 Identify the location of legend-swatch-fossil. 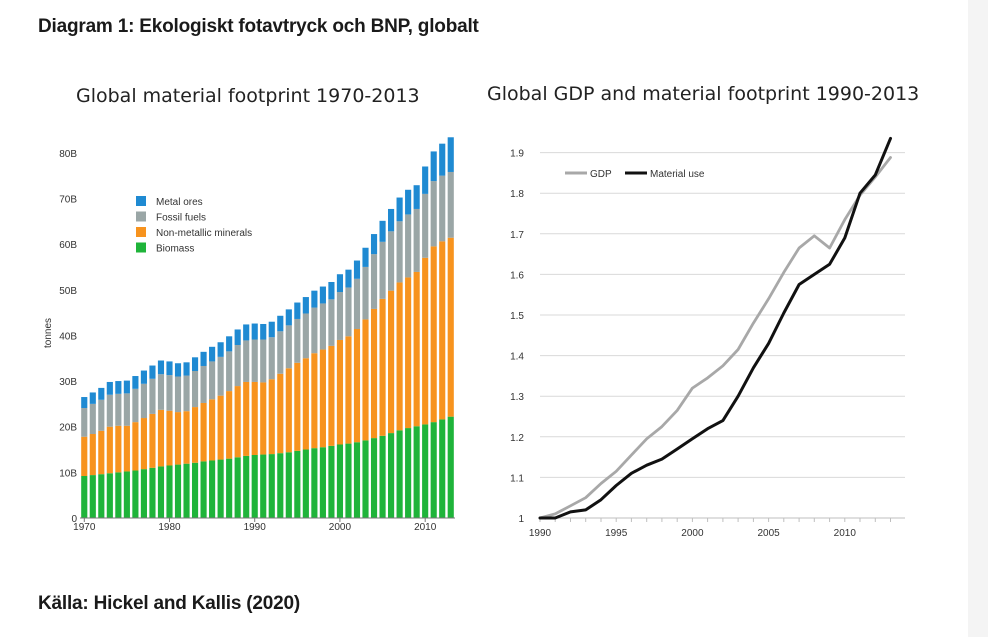
(141, 216).